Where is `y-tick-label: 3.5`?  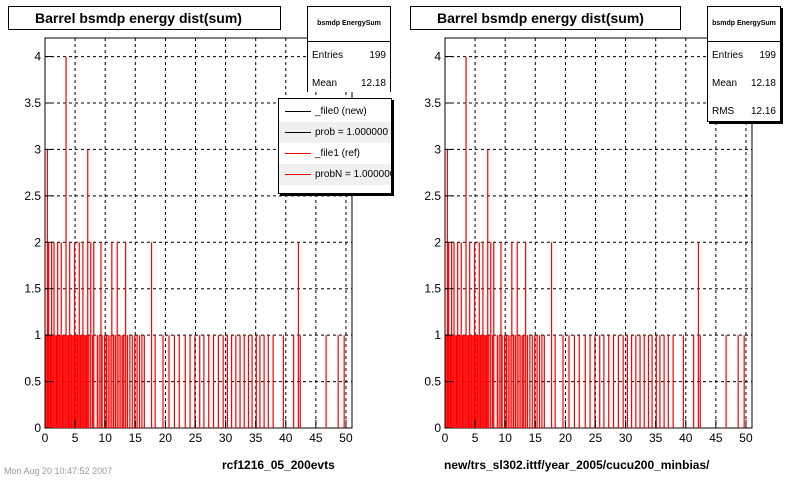
y-tick-label: 3.5 is located at coordinates (32, 103).